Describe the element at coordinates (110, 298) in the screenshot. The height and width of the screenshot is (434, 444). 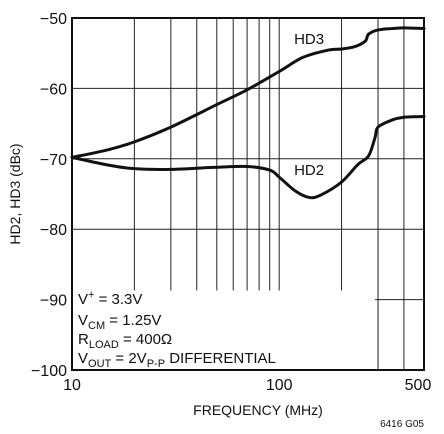
I see `condition-supply: V+ = 3.3V` at that location.